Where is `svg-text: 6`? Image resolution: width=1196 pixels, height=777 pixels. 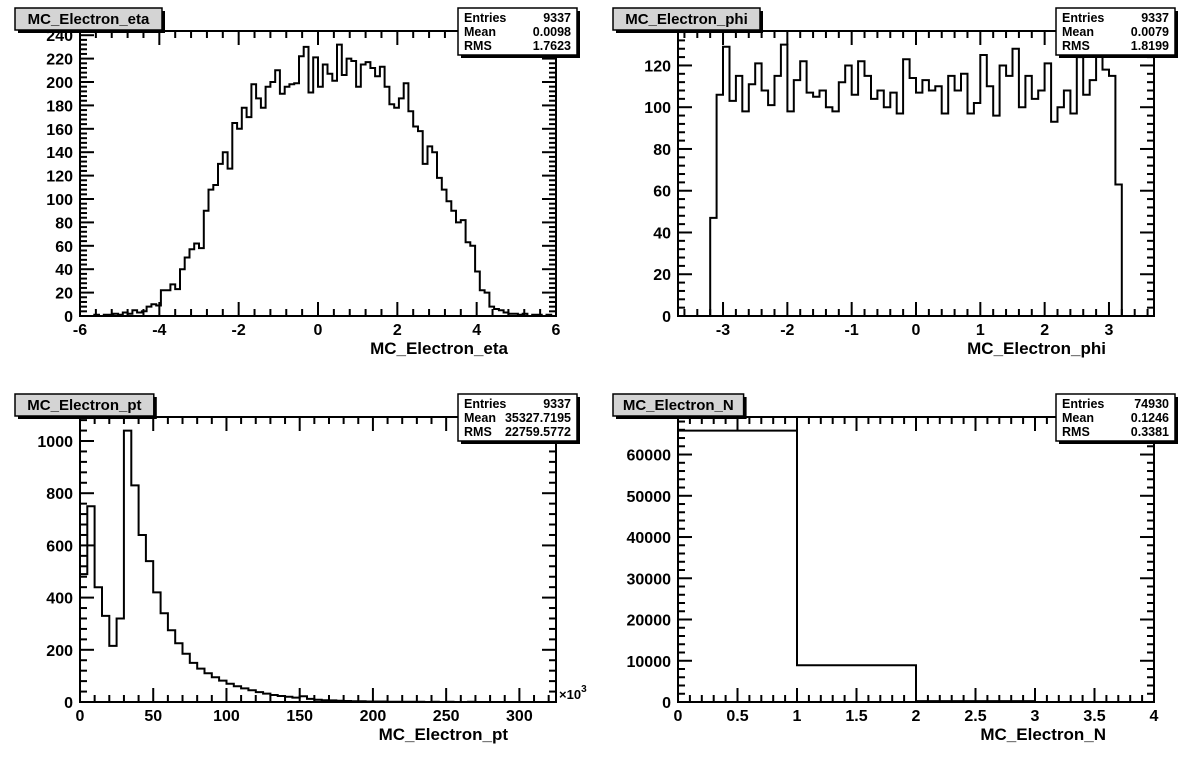 svg-text: 6 is located at coordinates (556, 330).